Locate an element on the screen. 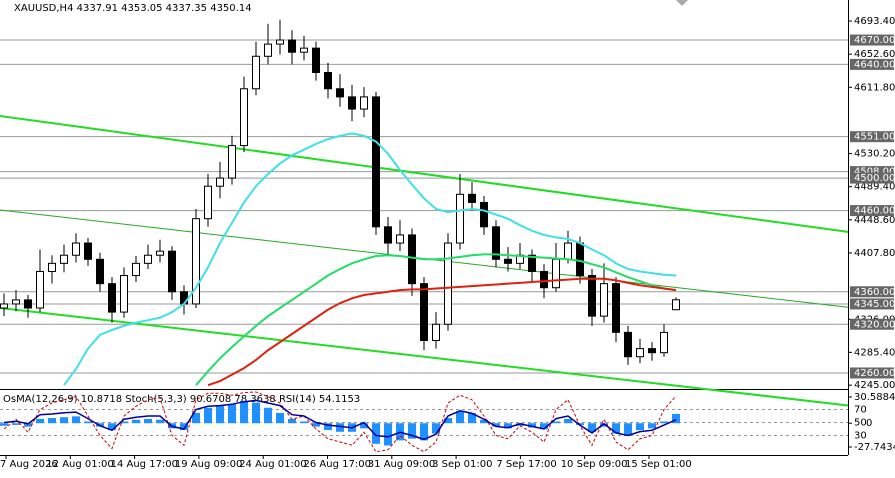  osma-tick-label: -27.7434 is located at coordinates (874, 447).